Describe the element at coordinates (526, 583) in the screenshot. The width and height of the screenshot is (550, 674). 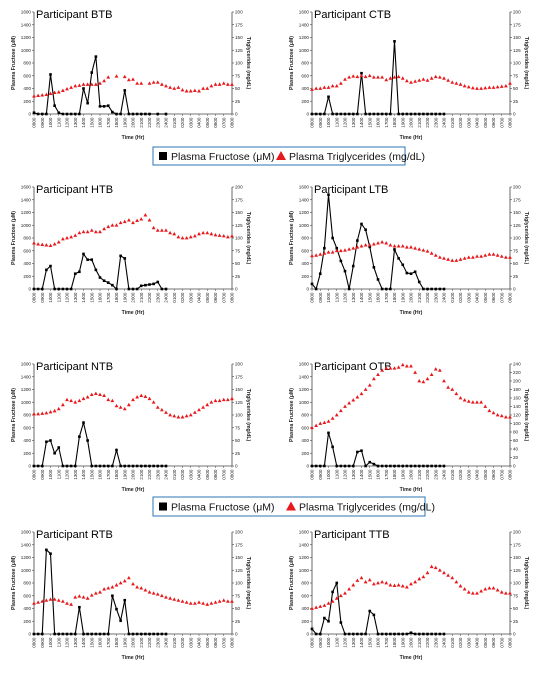
I see `right-axis-label: Triglycerides (mg/dL)` at that location.